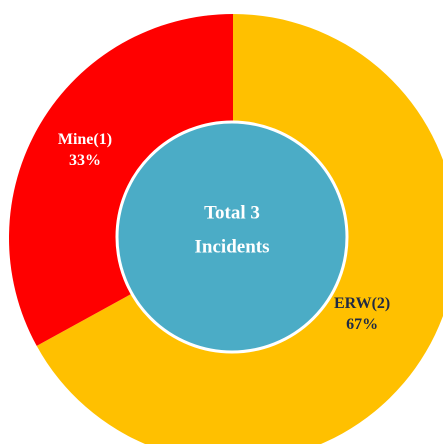  I want to click on slice-label: Mine(1), so click(85, 139).